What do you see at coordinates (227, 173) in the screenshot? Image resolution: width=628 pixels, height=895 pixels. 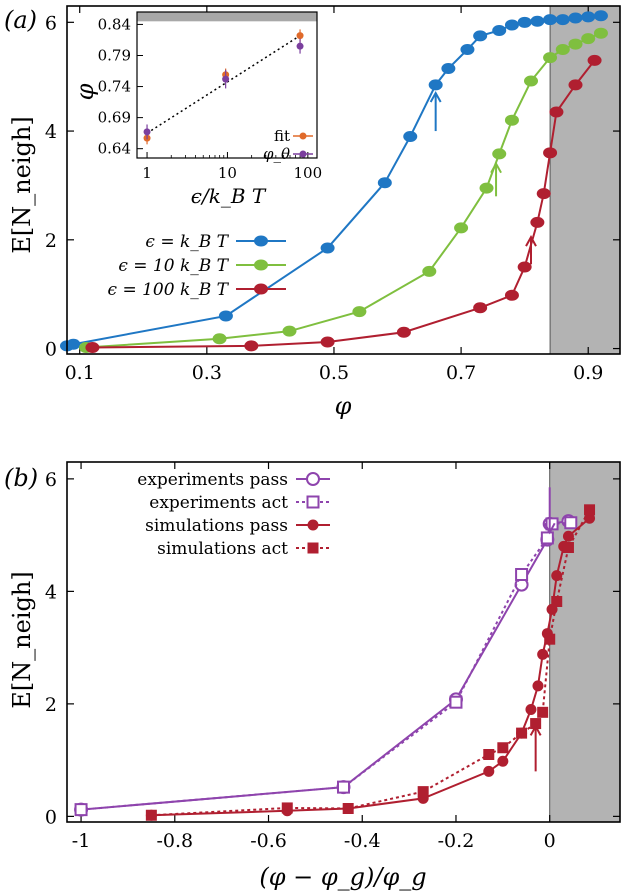 I see `inset-xtick-label: 10` at bounding box center [227, 173].